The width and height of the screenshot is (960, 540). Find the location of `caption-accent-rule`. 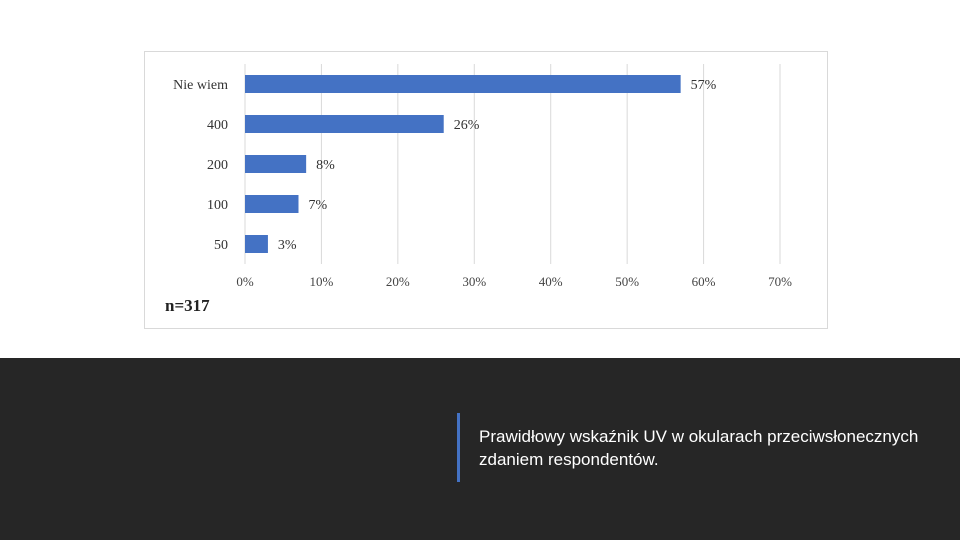

caption-accent-rule is located at coordinates (458, 447).